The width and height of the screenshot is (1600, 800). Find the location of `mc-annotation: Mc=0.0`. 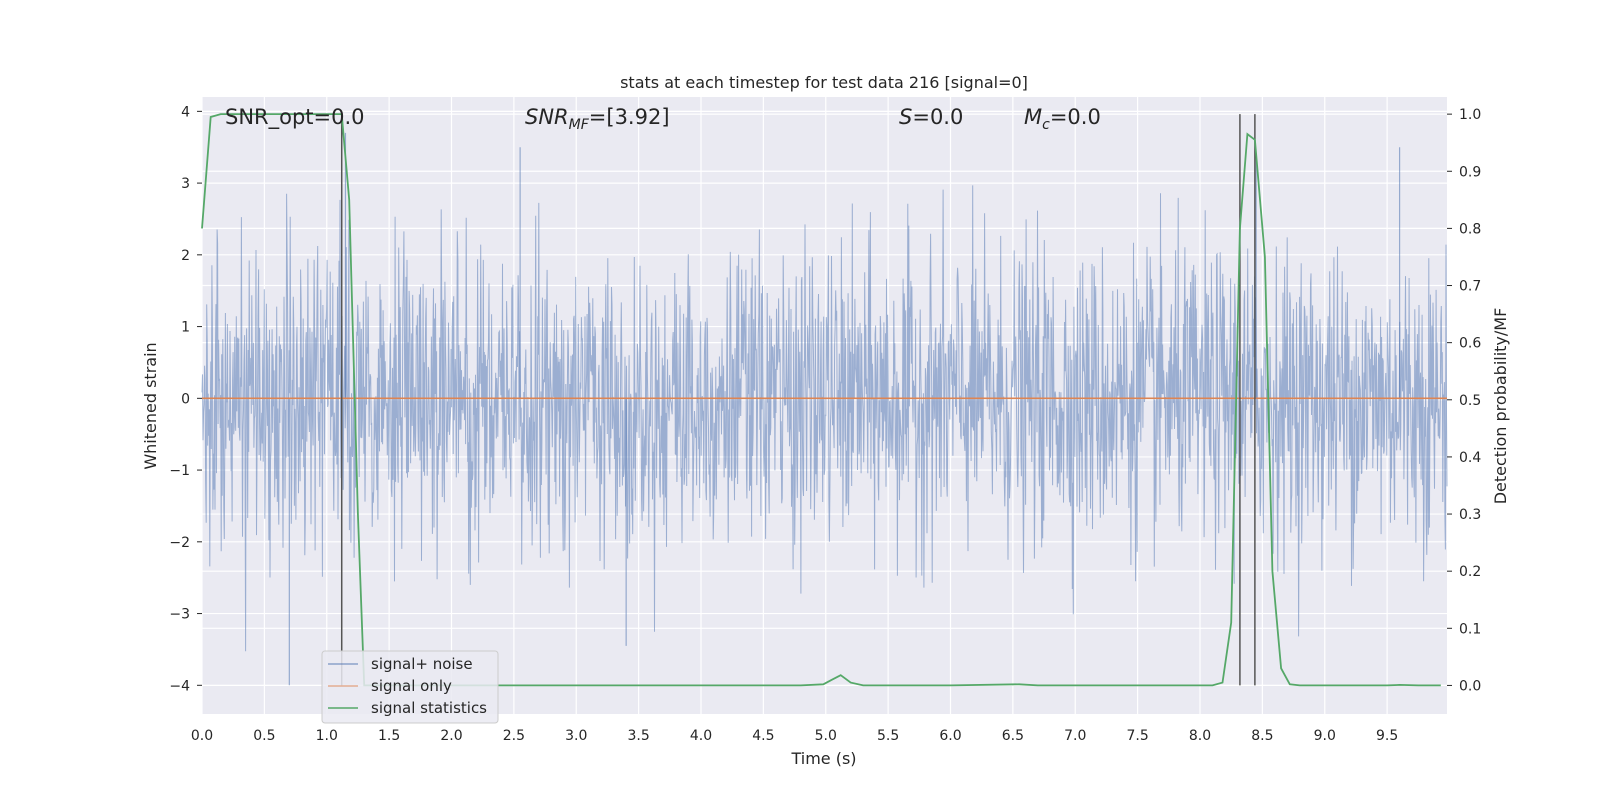

mc-annotation: Mc=0.0 is located at coordinates (1062, 119).